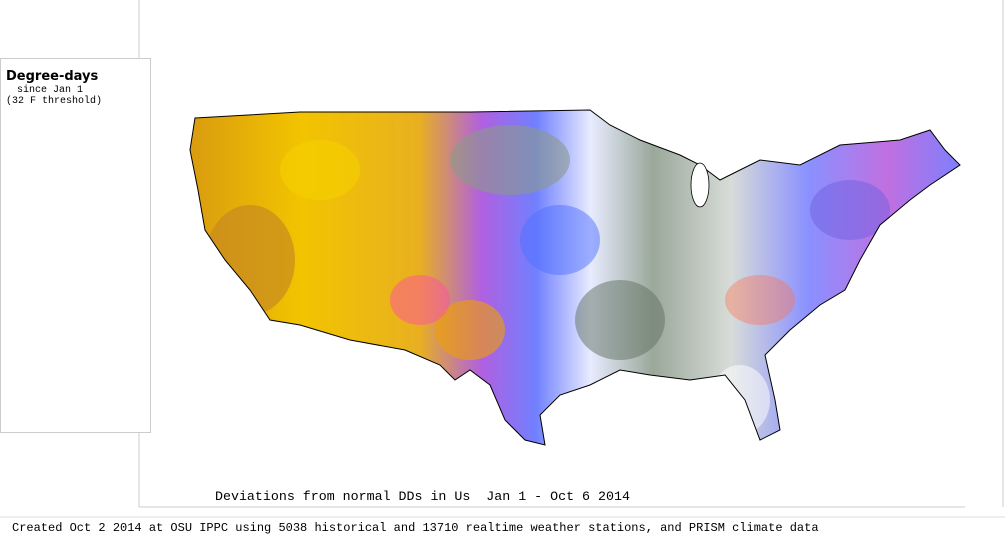  Describe the element at coordinates (54, 101) in the screenshot. I see `legend-threshold: (32 F threshold)` at that location.